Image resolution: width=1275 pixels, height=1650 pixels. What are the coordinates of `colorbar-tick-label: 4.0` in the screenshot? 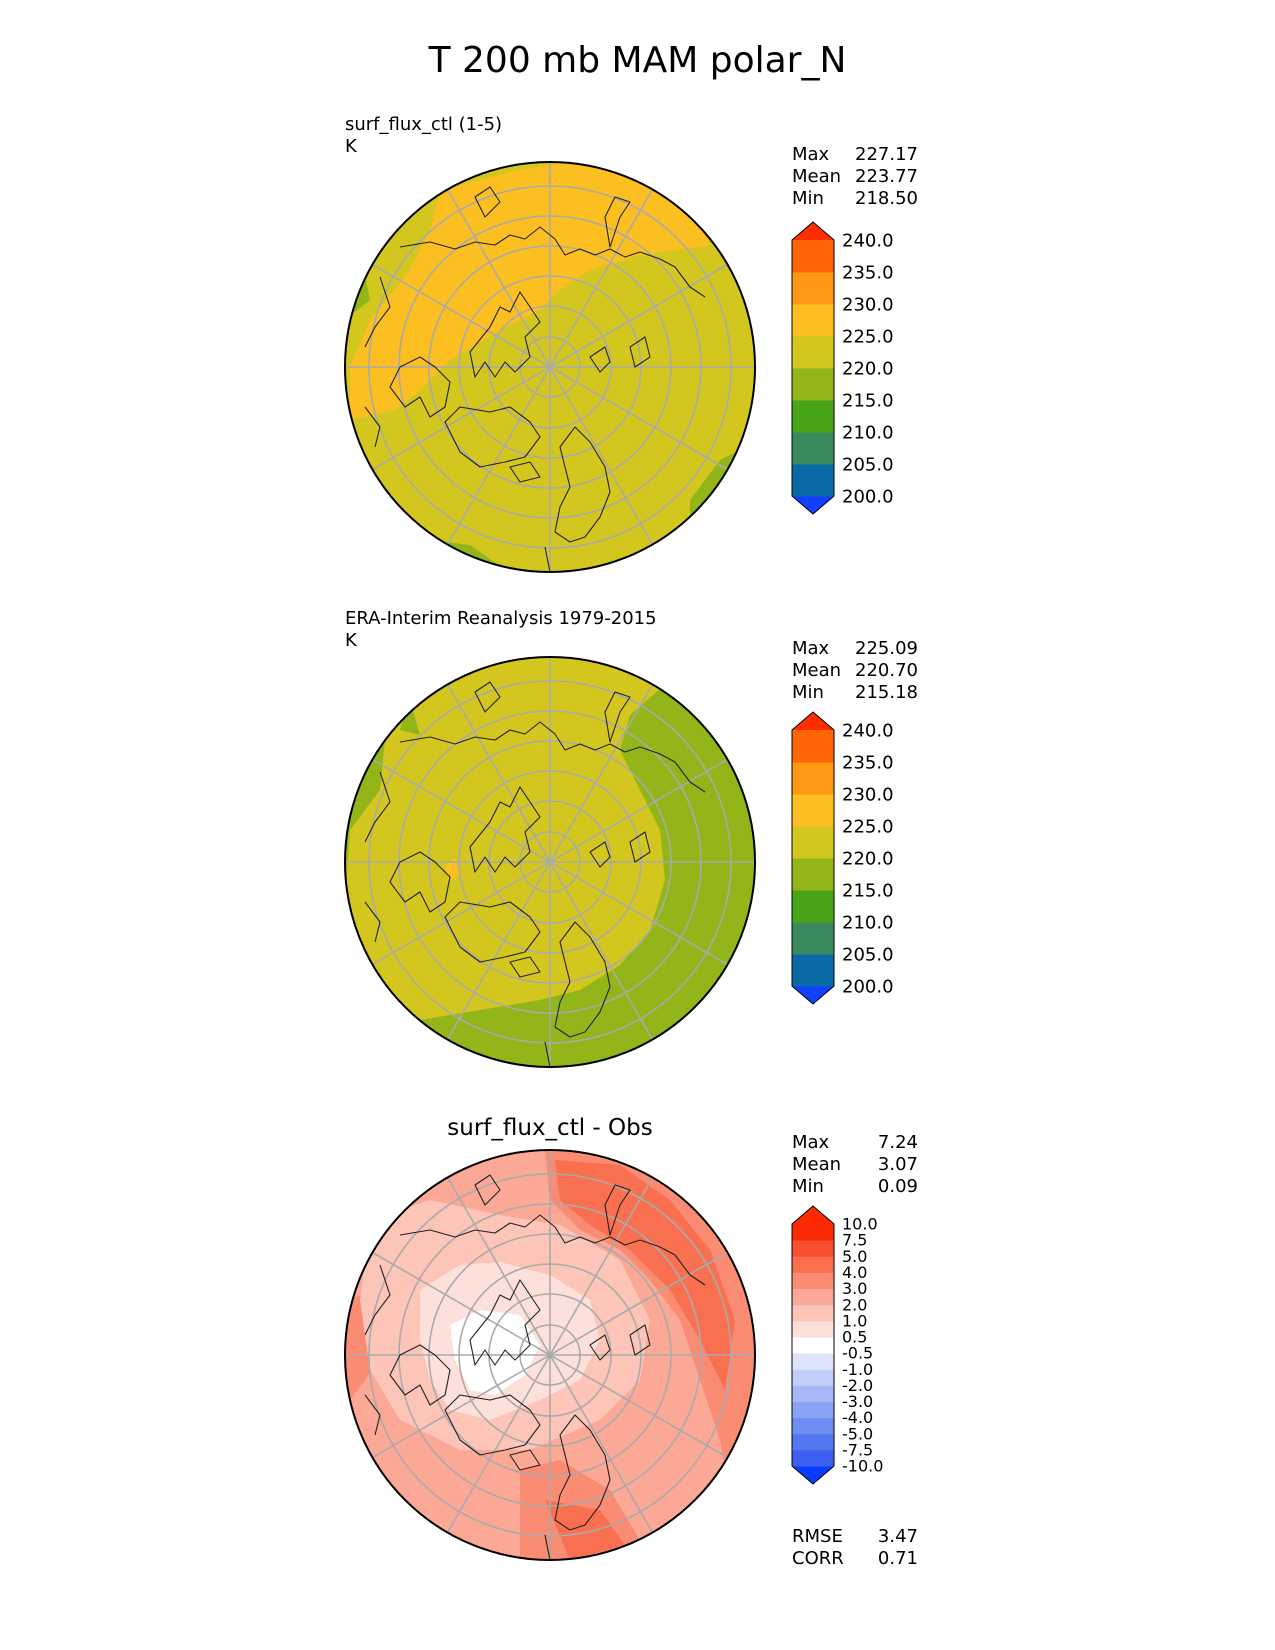 It's located at (854, 1272).